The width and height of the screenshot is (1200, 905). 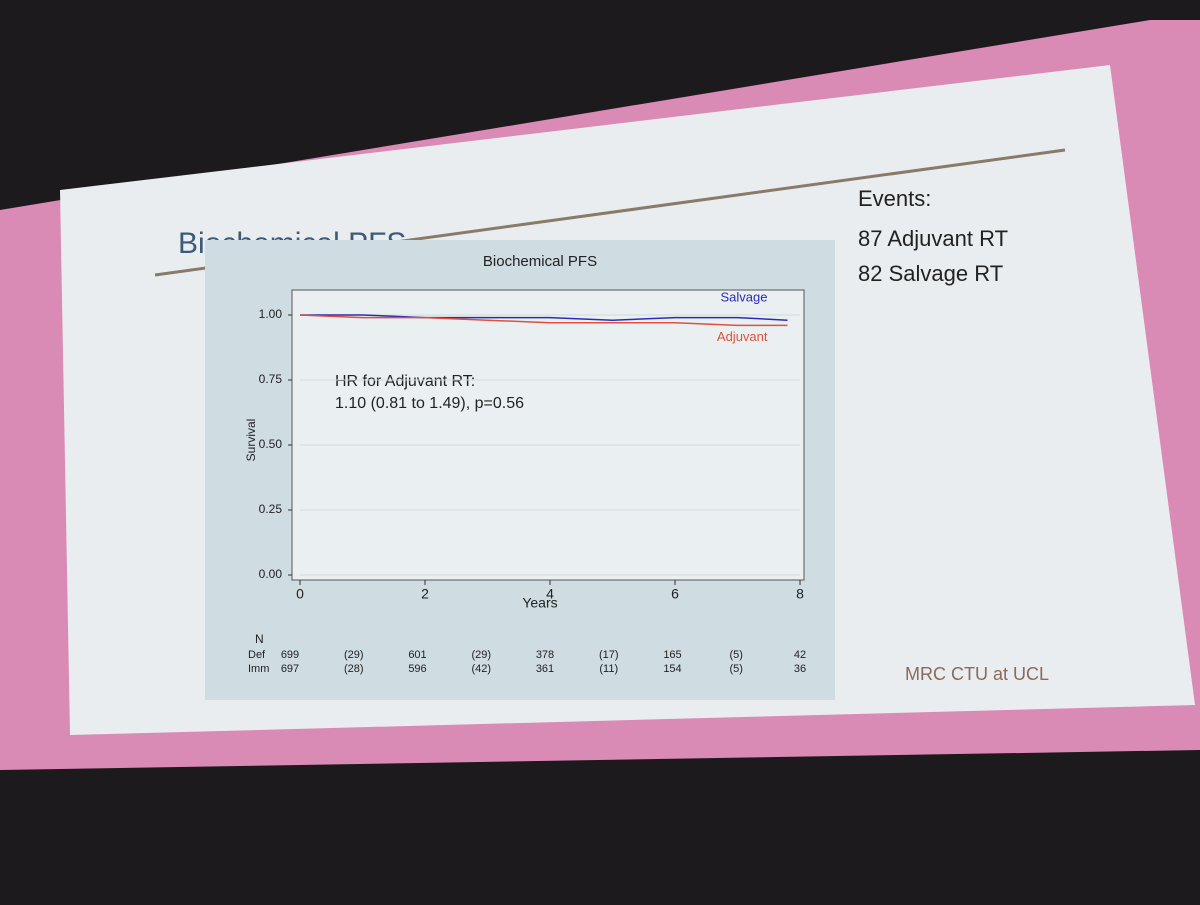 I want to click on footer: MRC CTU at UCL, so click(x=977, y=674).